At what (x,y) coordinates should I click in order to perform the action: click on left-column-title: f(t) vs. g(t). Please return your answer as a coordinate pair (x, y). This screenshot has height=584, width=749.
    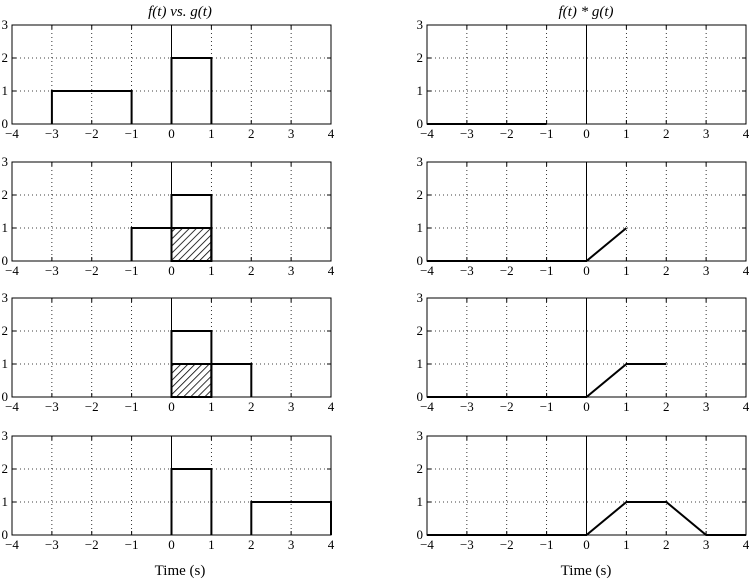
    Looking at the image, I should click on (180, 12).